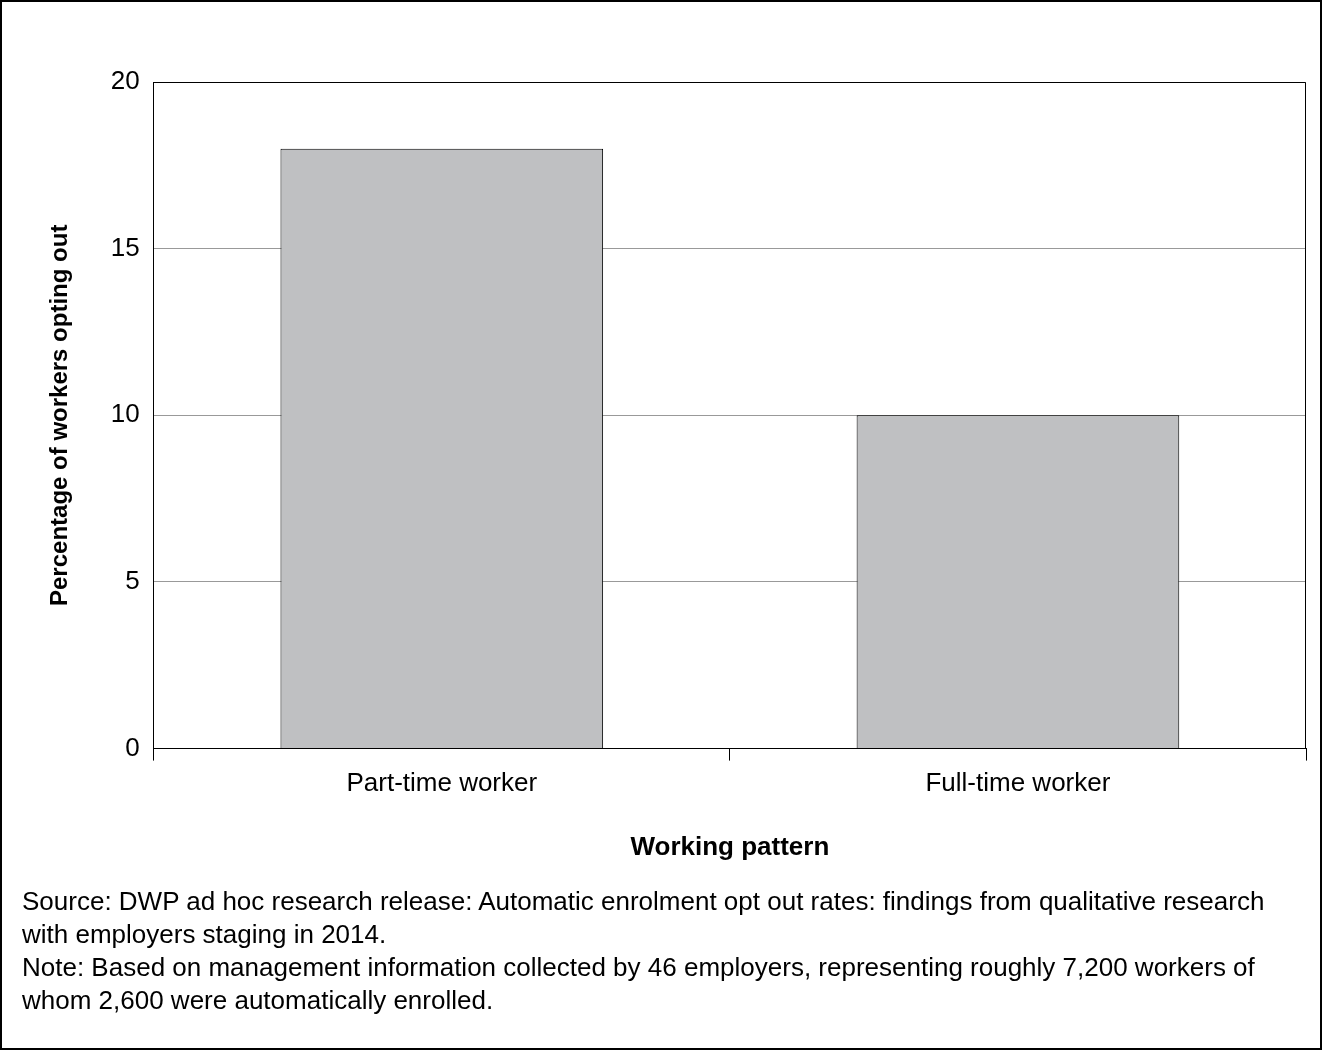 This screenshot has height=1050, width=1322. Describe the element at coordinates (730, 845) in the screenshot. I see `x-axis-title: Working pattern` at that location.